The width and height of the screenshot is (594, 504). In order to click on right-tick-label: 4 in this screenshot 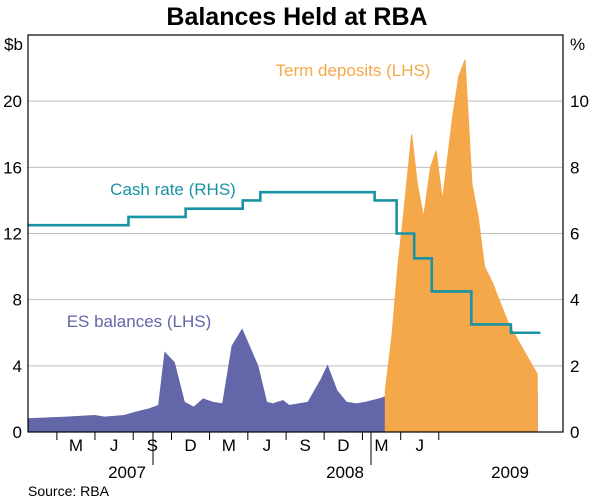, I will do `click(574, 300)`.